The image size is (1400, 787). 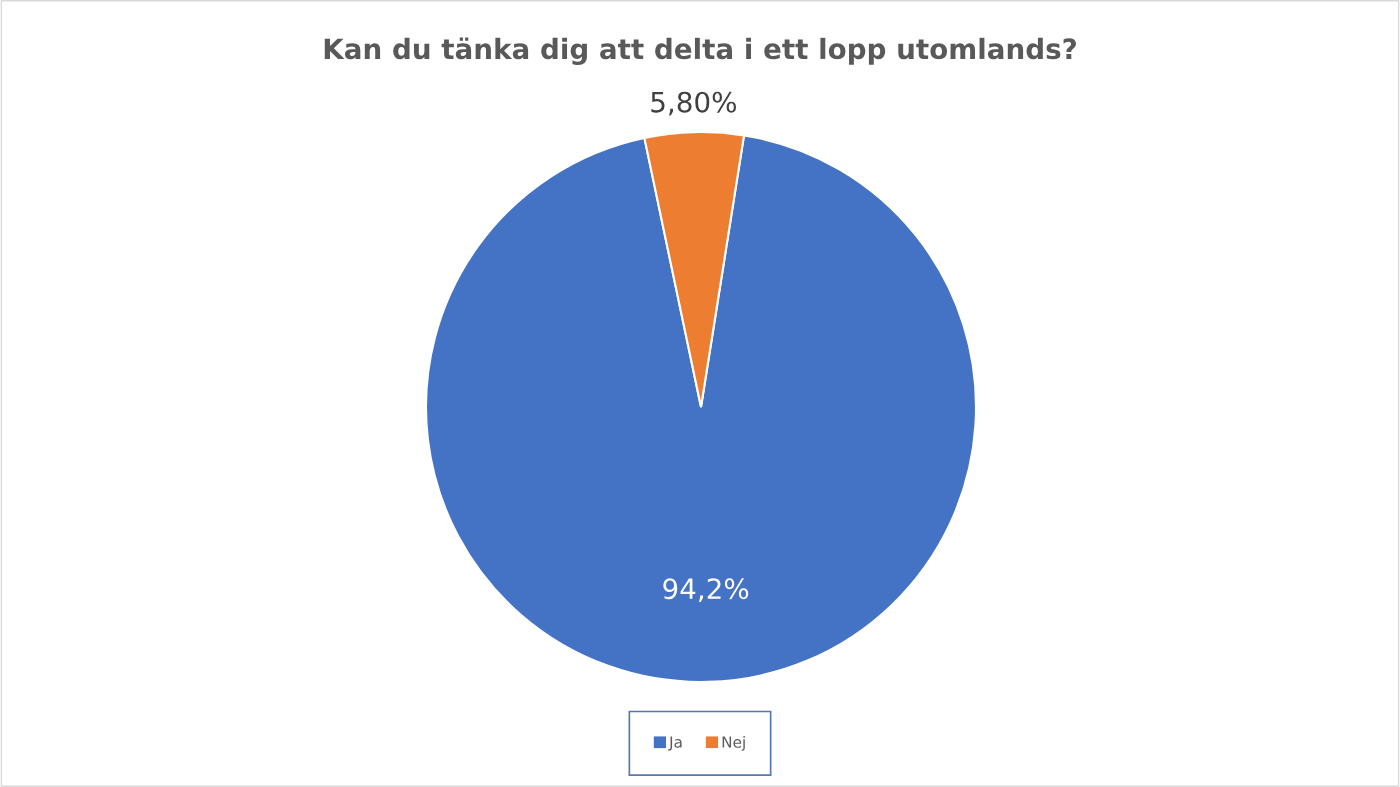 What do you see at coordinates (700, 51) in the screenshot?
I see `chart-title: Kan du tänka dig att delta i ett lopp utomlands?` at bounding box center [700, 51].